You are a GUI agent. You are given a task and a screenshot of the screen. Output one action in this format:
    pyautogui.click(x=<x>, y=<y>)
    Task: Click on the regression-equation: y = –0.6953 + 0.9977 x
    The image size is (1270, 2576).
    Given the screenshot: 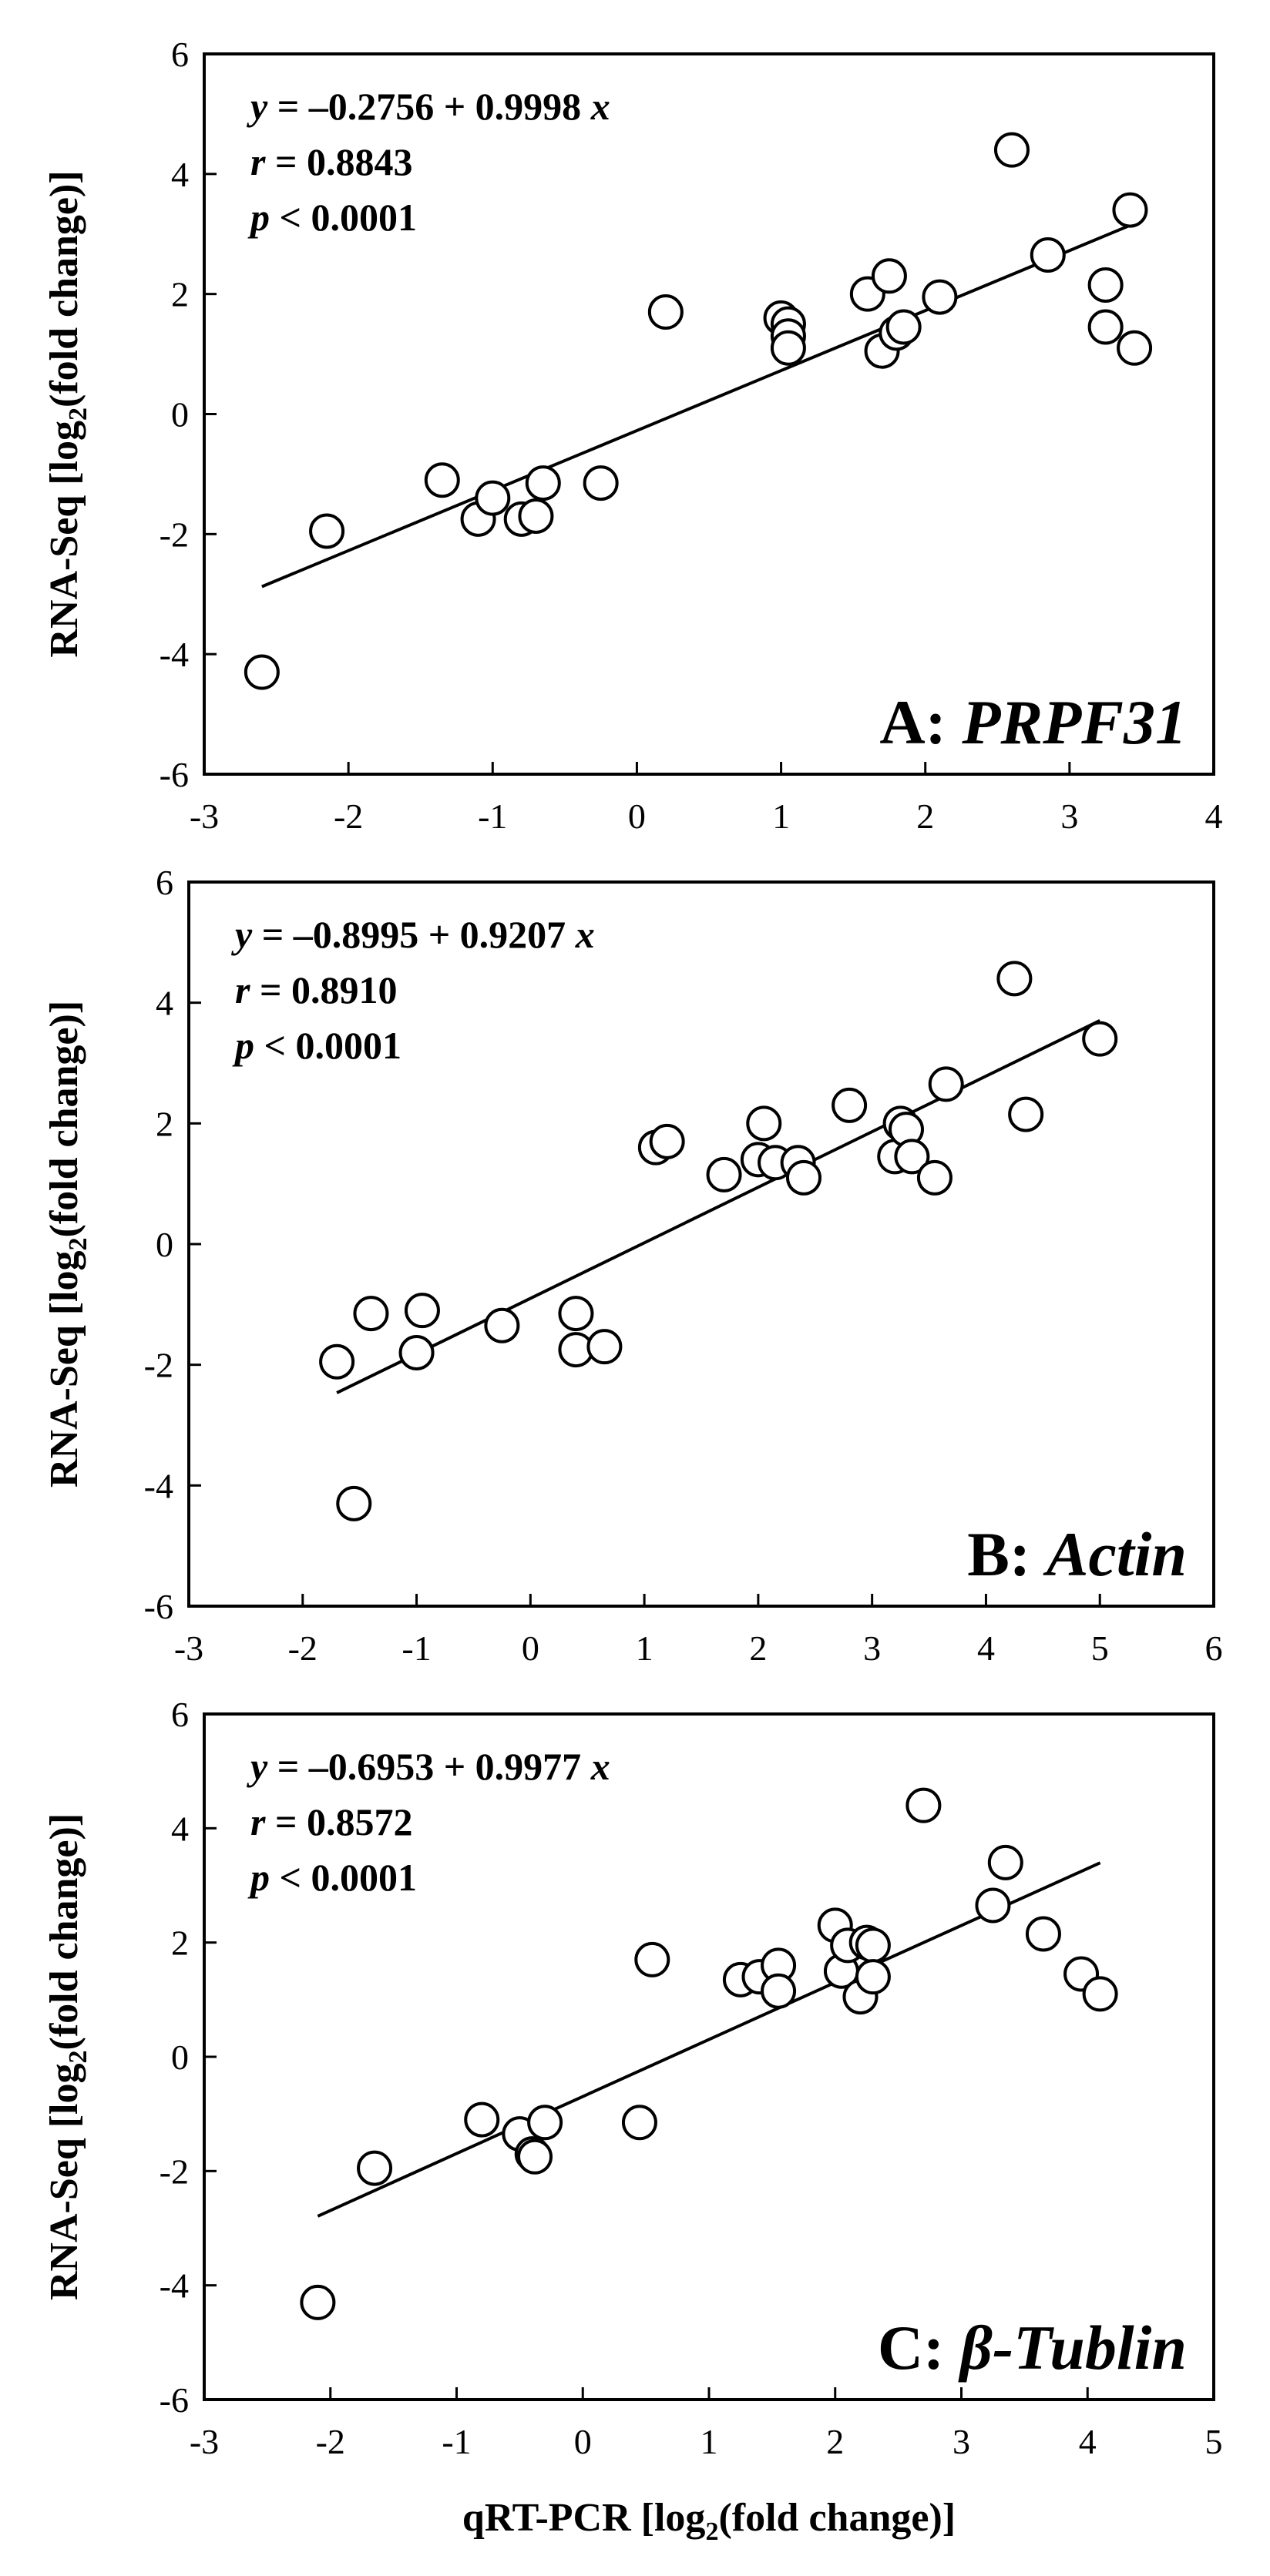 What is the action you would take?
    pyautogui.click(x=429, y=1766)
    